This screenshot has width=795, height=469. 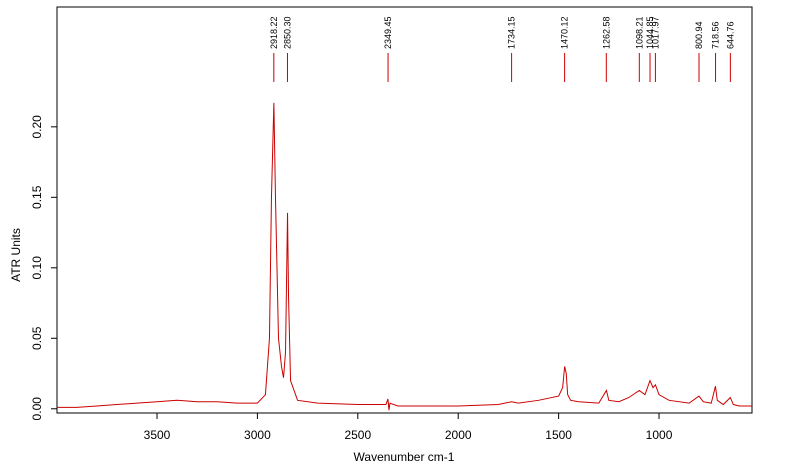 What do you see at coordinates (565, 32) in the screenshot?
I see `peak-label: 1470.12` at bounding box center [565, 32].